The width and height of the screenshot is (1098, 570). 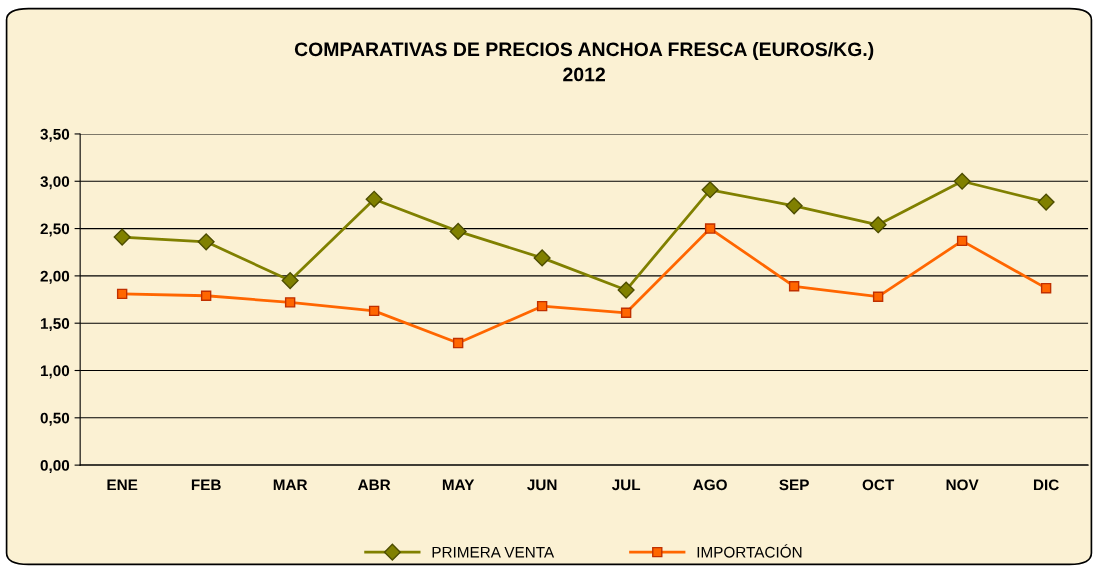 I want to click on legend-label: IMPORTACIÓN, so click(x=749, y=551).